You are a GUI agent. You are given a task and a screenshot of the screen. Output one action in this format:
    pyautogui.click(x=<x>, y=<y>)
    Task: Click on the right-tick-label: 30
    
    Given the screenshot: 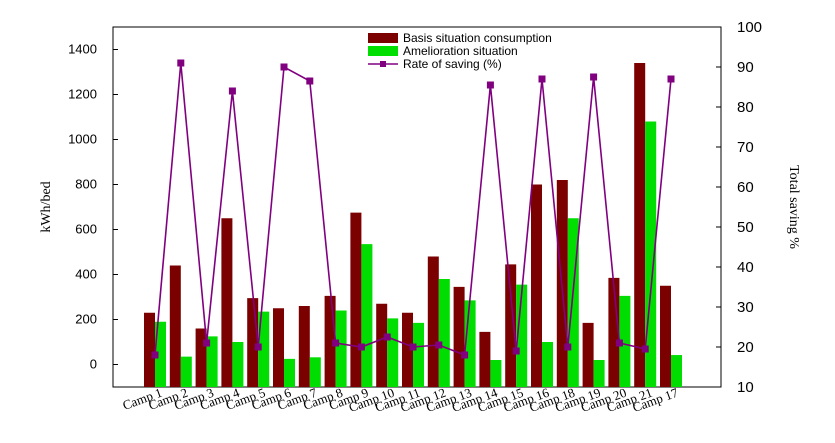 What is the action you would take?
    pyautogui.click(x=745, y=307)
    